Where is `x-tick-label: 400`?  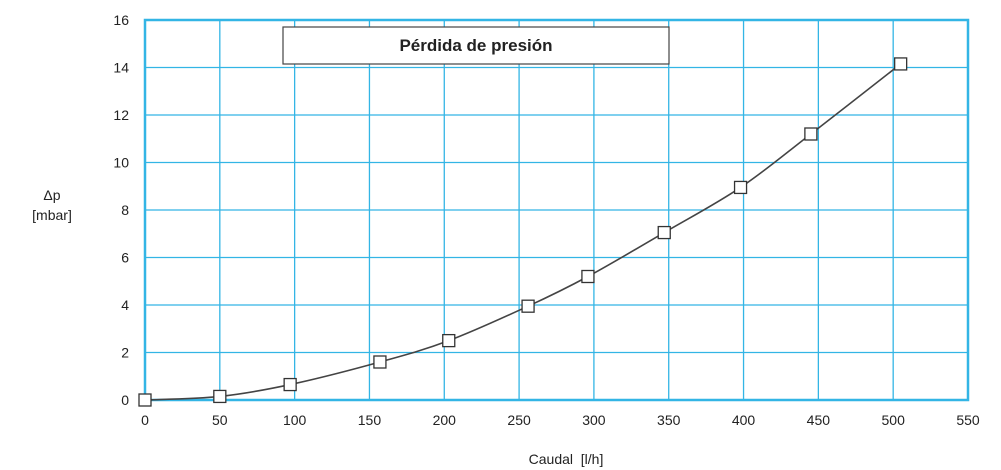 x-tick-label: 400 is located at coordinates (744, 420).